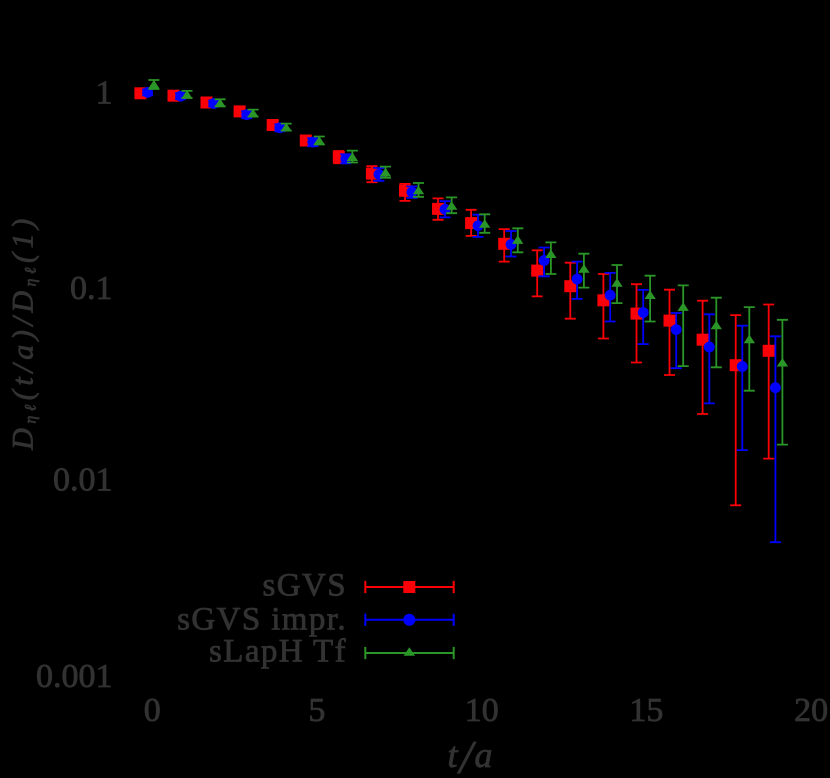 The image size is (830, 778). I want to click on svg-text: 0, so click(152, 710).